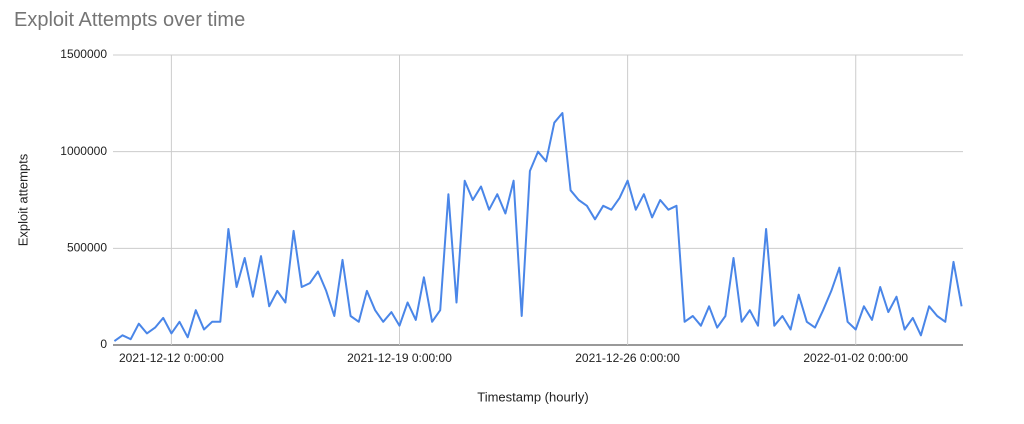 The height and width of the screenshot is (424, 1024). What do you see at coordinates (129, 20) in the screenshot?
I see `chart-title: Exploit Attempts over time` at bounding box center [129, 20].